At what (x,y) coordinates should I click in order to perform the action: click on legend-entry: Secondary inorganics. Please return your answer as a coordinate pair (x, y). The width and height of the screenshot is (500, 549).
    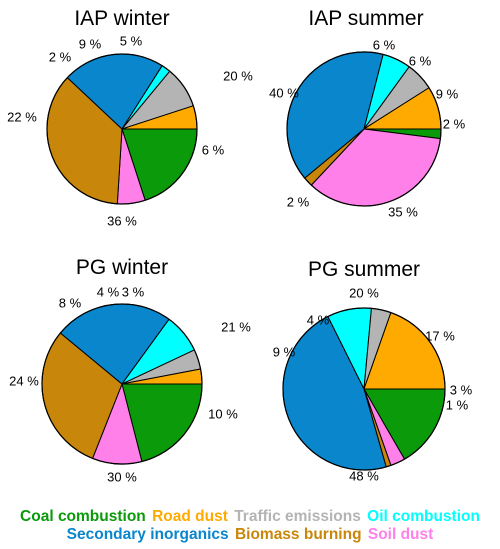
    Looking at the image, I should click on (147, 534).